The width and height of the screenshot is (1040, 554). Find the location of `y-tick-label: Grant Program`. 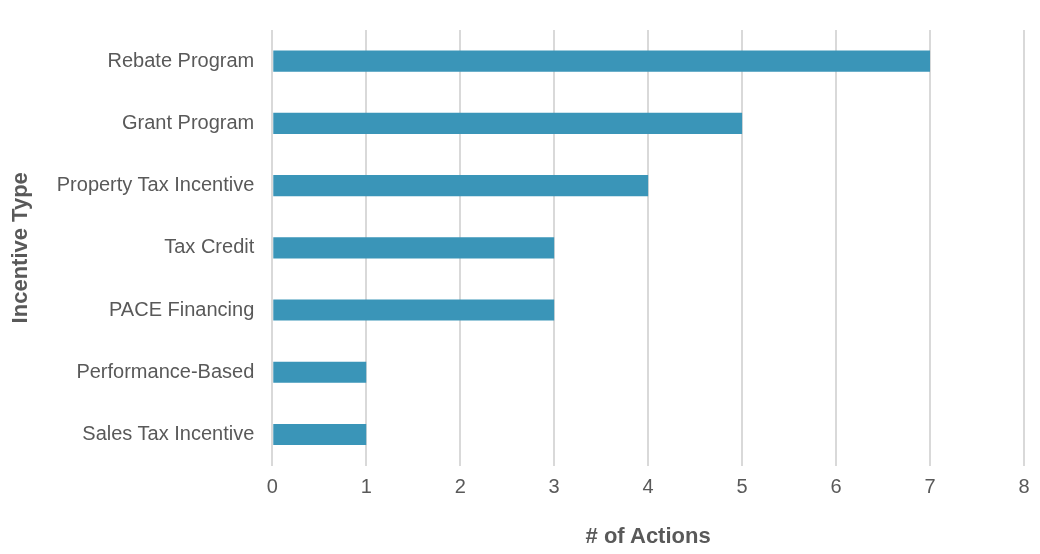

y-tick-label: Grant Program is located at coordinates (188, 121).